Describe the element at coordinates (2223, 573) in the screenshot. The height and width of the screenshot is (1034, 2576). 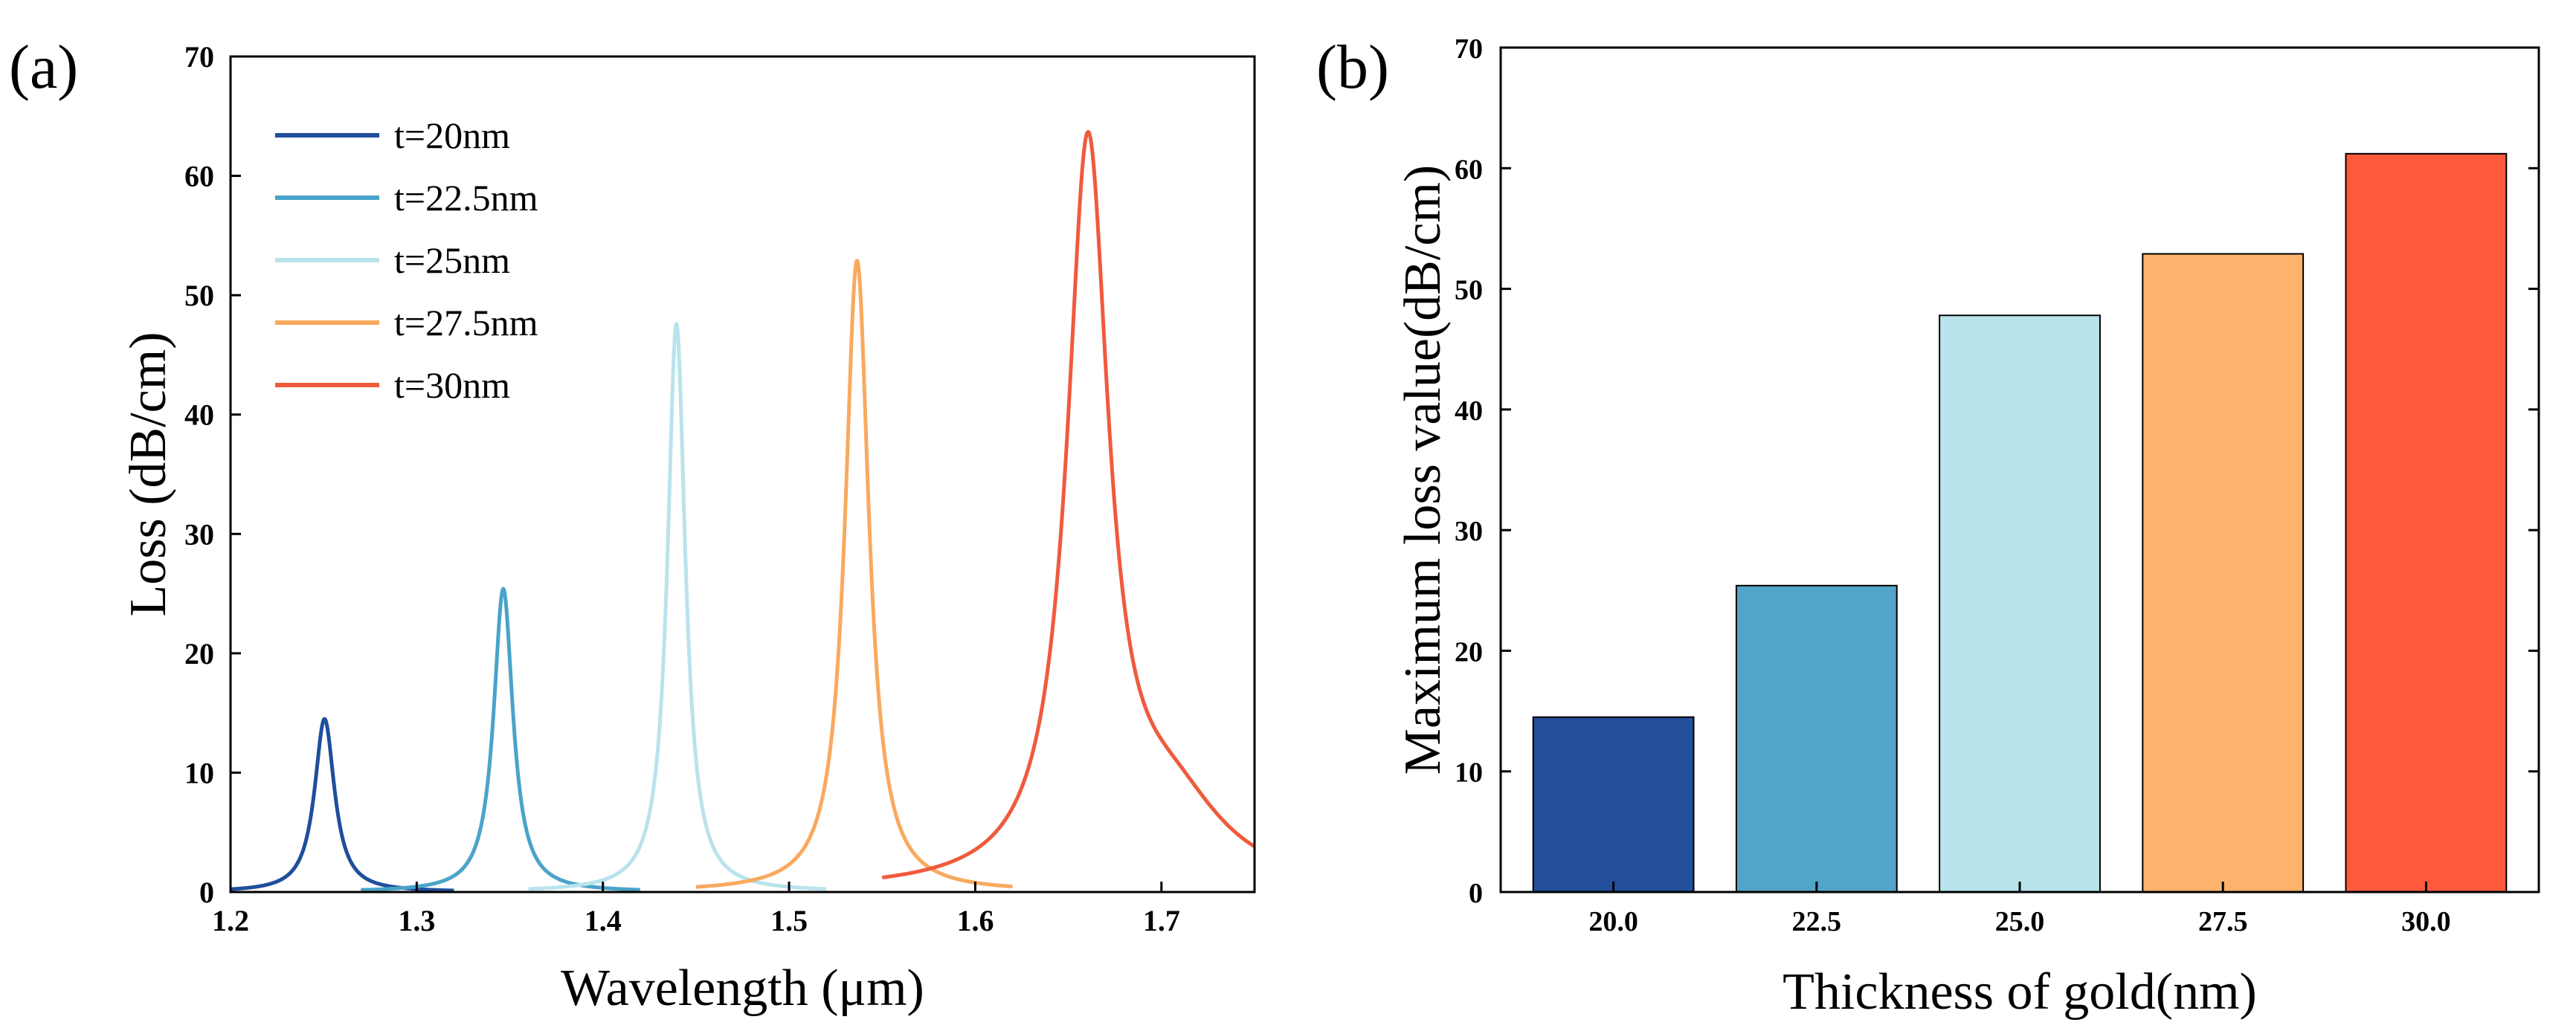
I see `bar-27.5` at that location.